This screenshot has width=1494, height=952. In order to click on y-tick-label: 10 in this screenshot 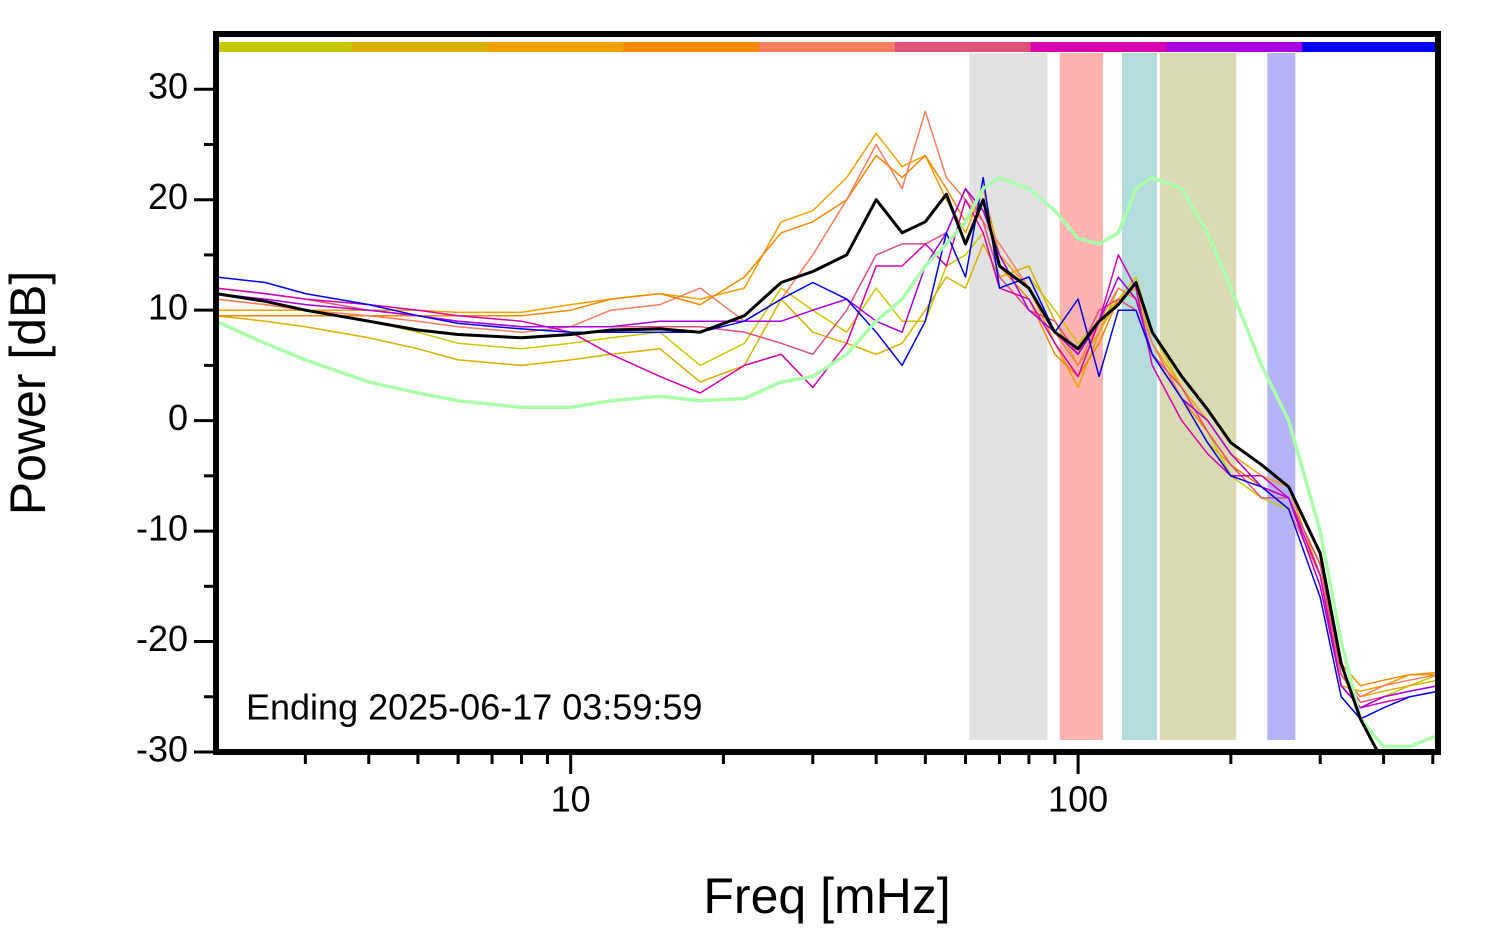, I will do `click(168, 307)`.